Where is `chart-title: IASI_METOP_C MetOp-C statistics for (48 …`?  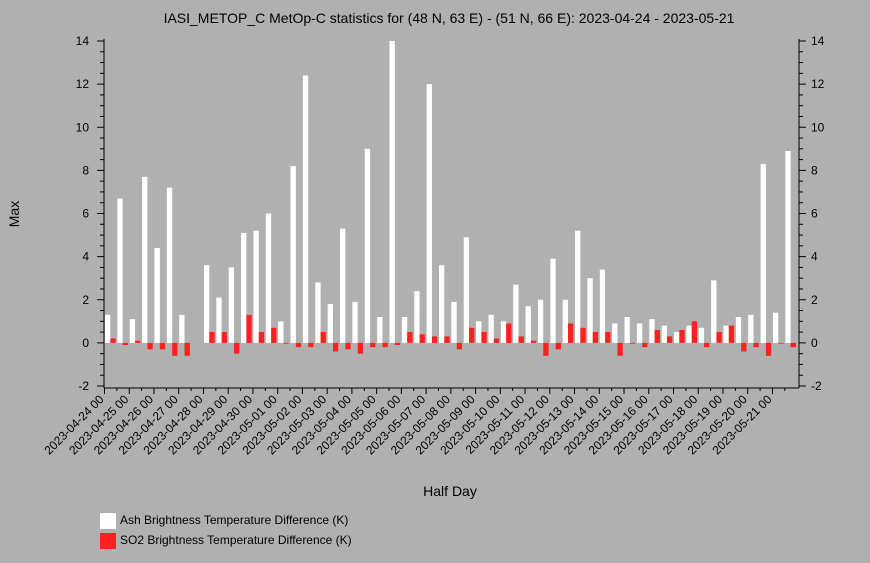
chart-title: IASI_METOP_C MetOp-C statistics for (48 … is located at coordinates (449, 18).